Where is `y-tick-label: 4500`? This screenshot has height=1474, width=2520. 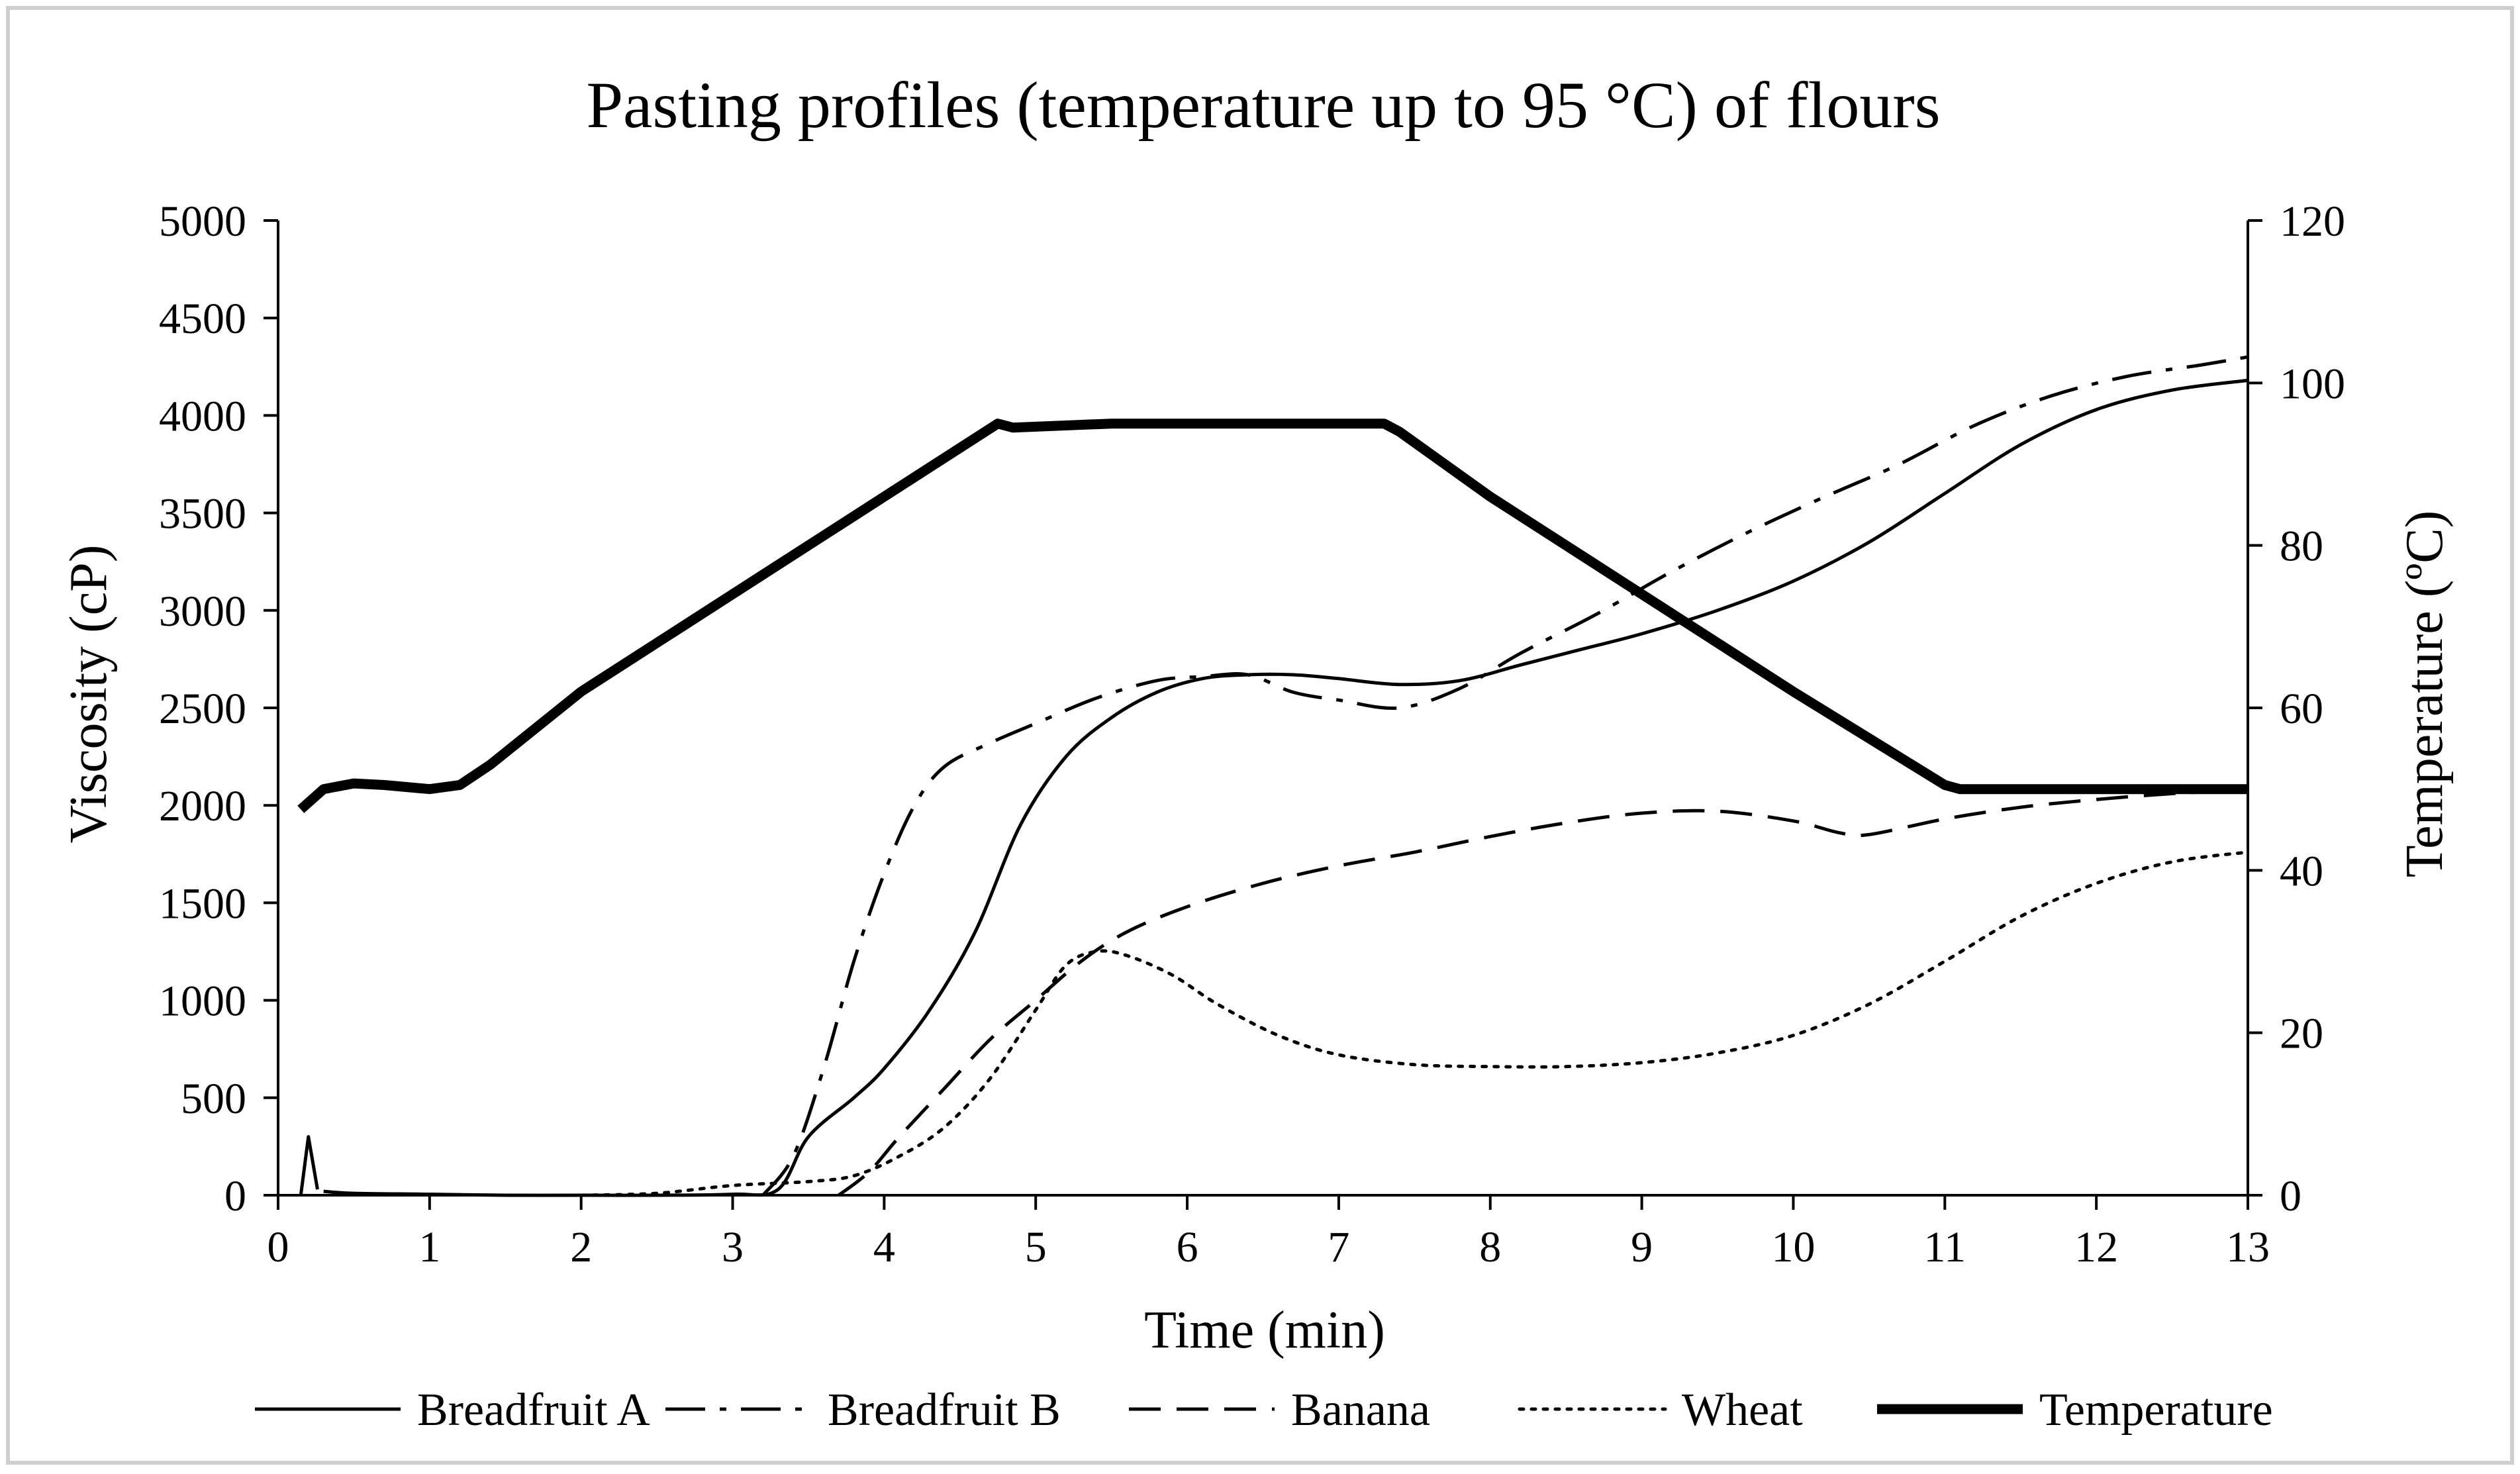
y-tick-label: 4500 is located at coordinates (202, 319).